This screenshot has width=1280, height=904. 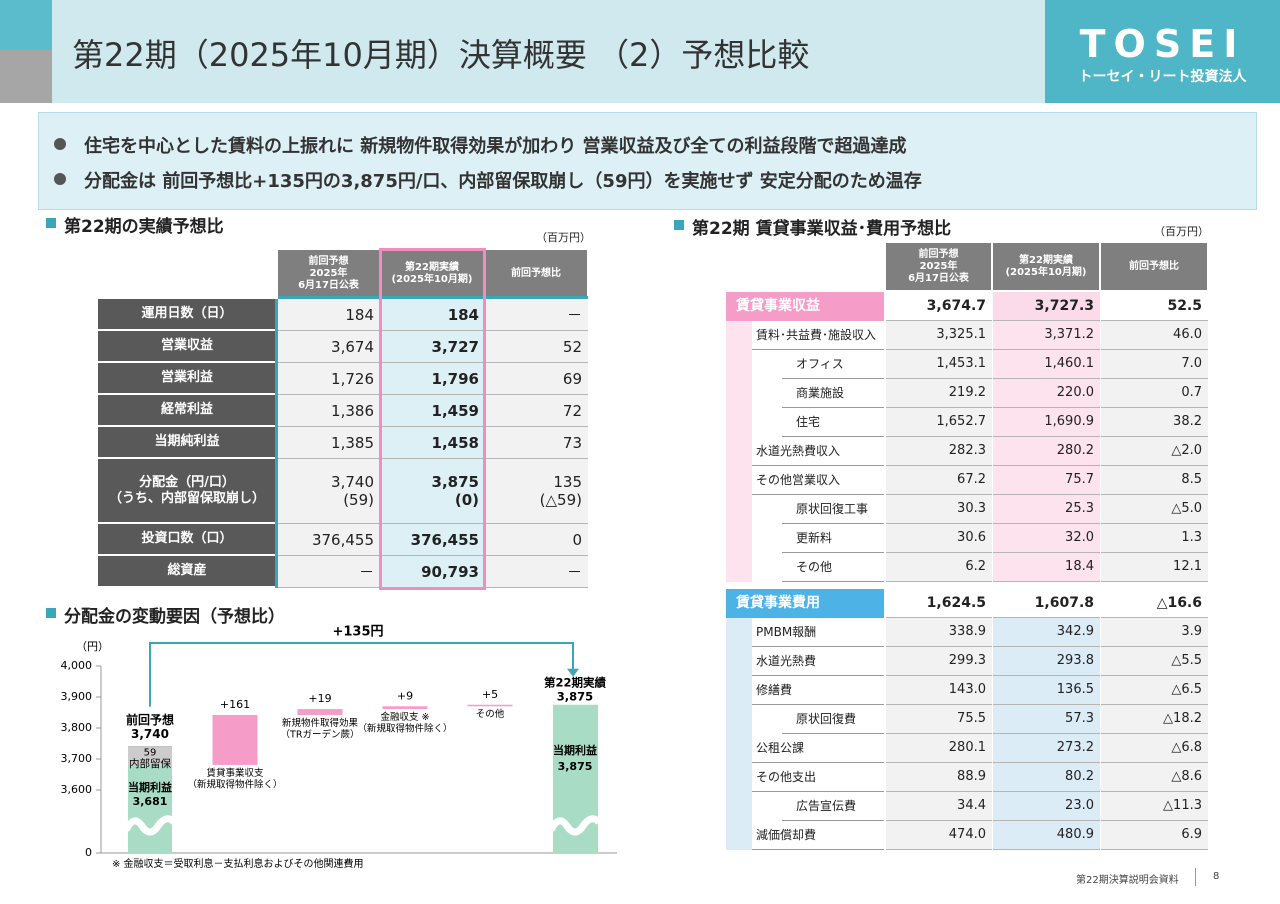 What do you see at coordinates (60, 179) in the screenshot?
I see `bullet-dot` at bounding box center [60, 179].